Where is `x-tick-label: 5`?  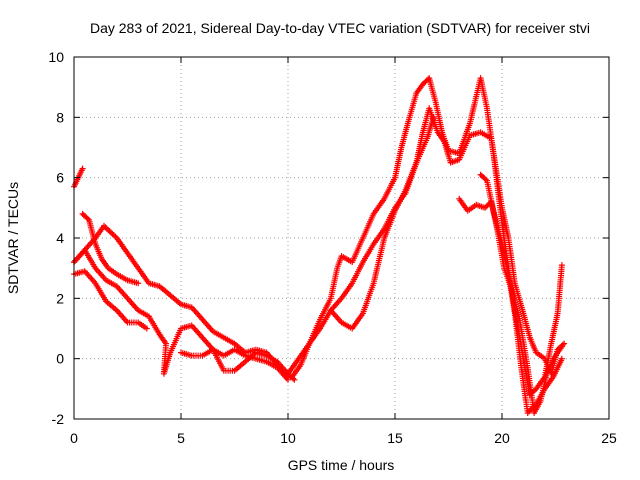
x-tick-label: 5 is located at coordinates (181, 438).